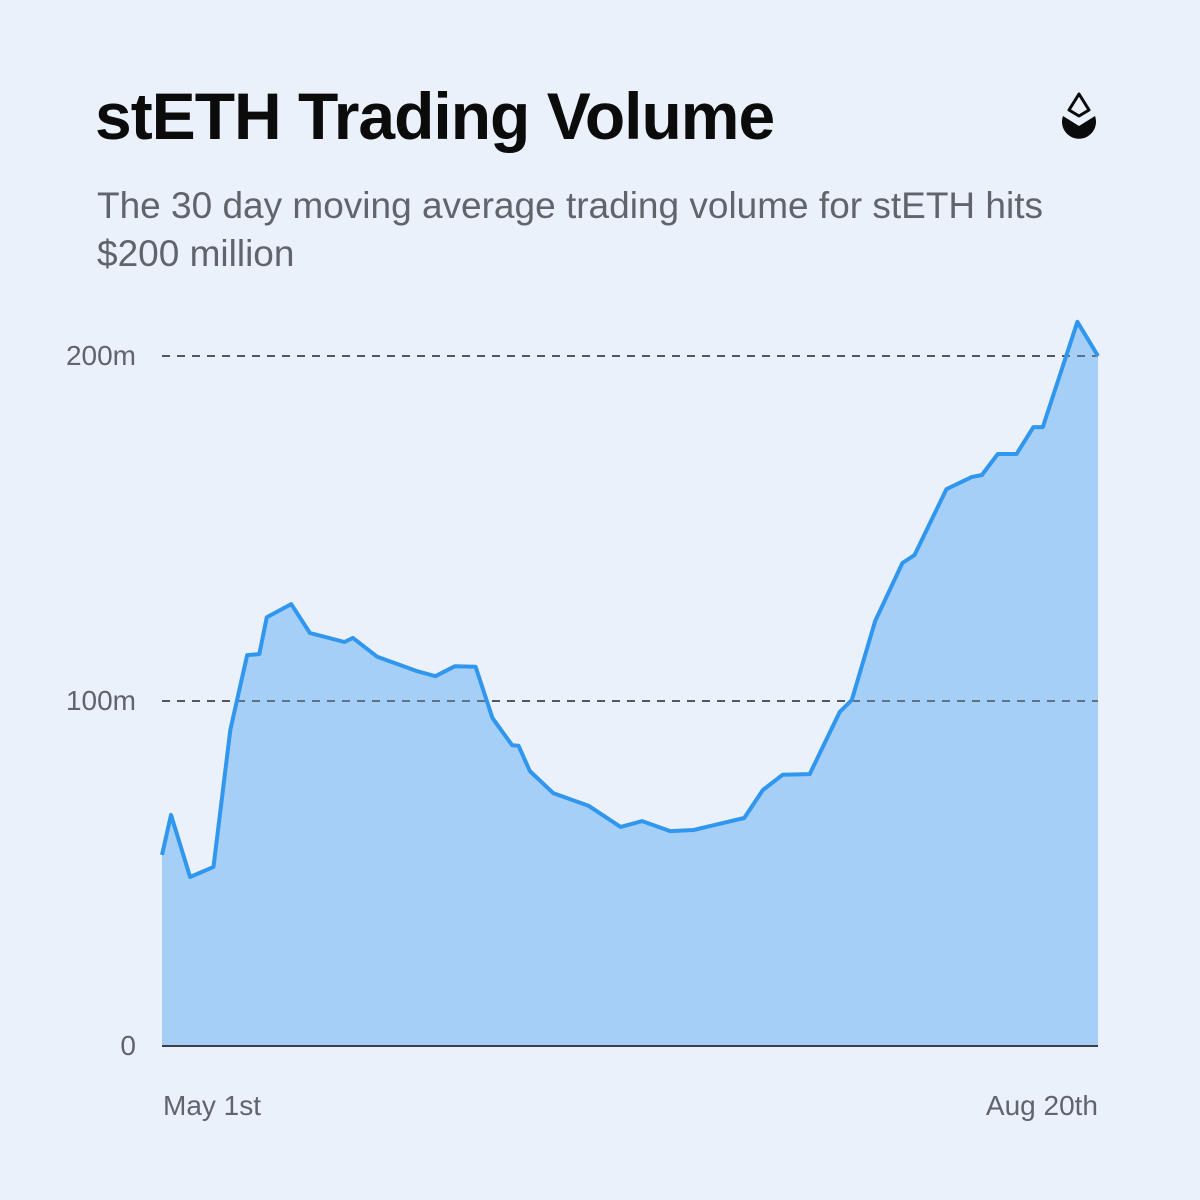 The image size is (1200, 1200). What do you see at coordinates (128, 1045) in the screenshot?
I see `y-tick-0: 0` at bounding box center [128, 1045].